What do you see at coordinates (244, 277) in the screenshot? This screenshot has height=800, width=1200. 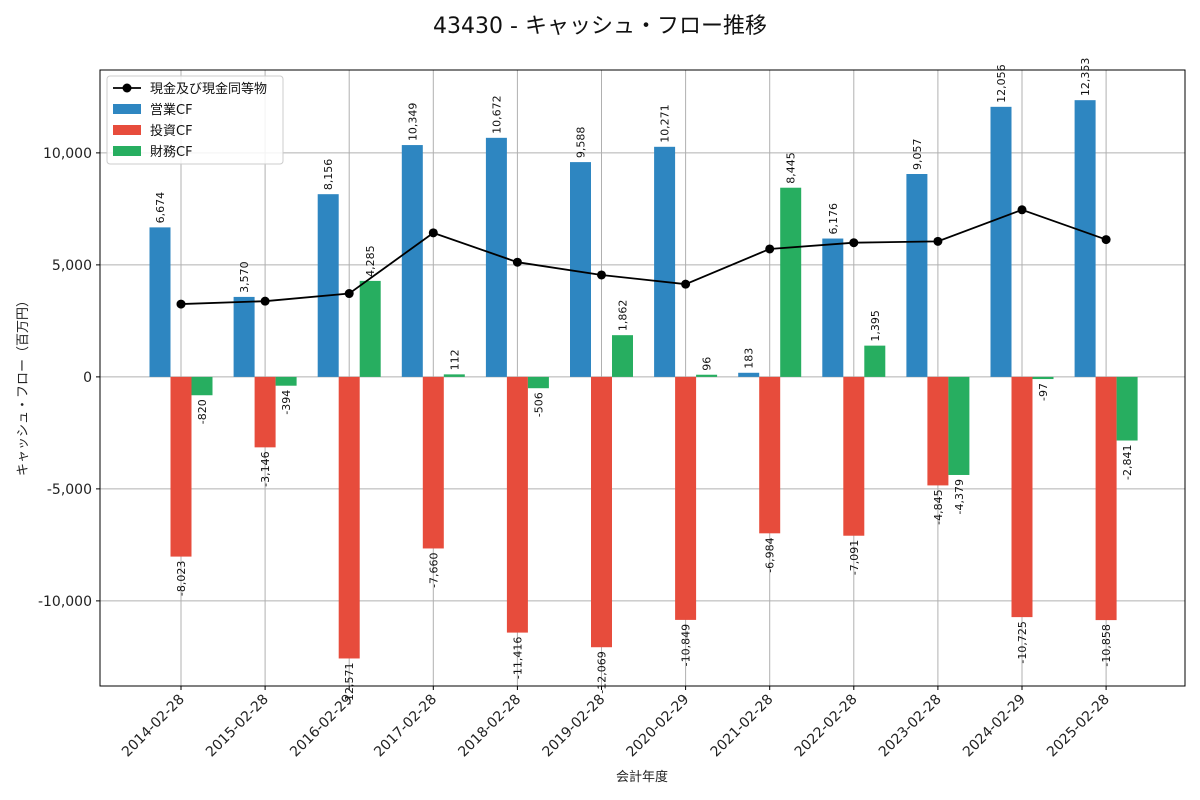 I see `bar-value-label: 3,570` at bounding box center [244, 277].